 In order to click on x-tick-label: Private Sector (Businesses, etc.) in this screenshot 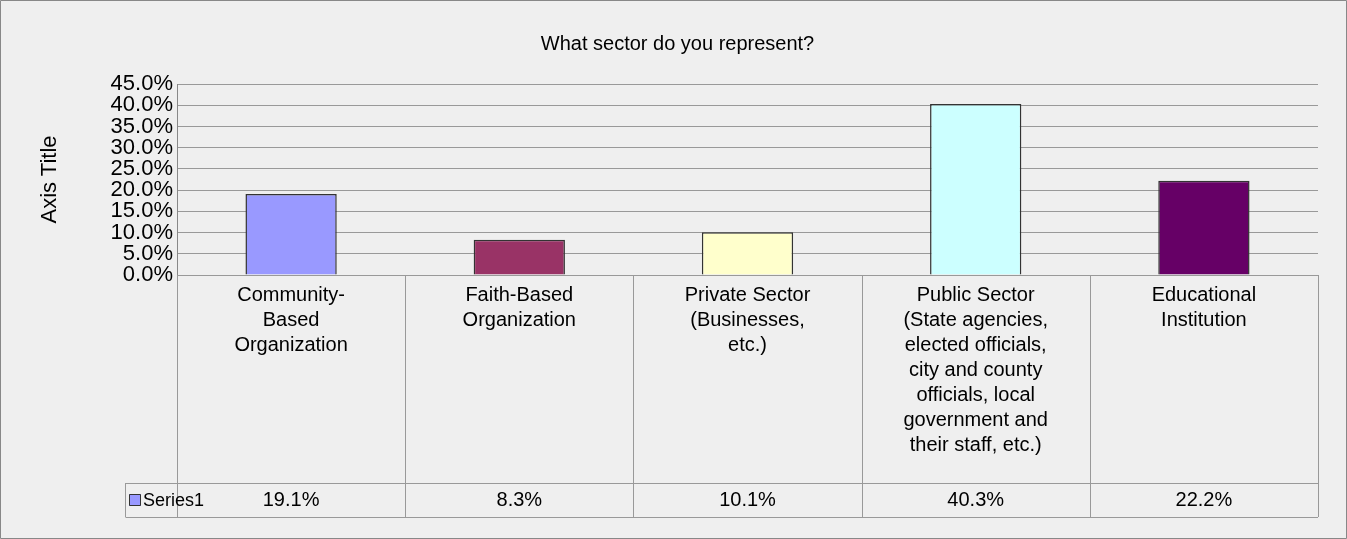, I will do `click(747, 319)`.